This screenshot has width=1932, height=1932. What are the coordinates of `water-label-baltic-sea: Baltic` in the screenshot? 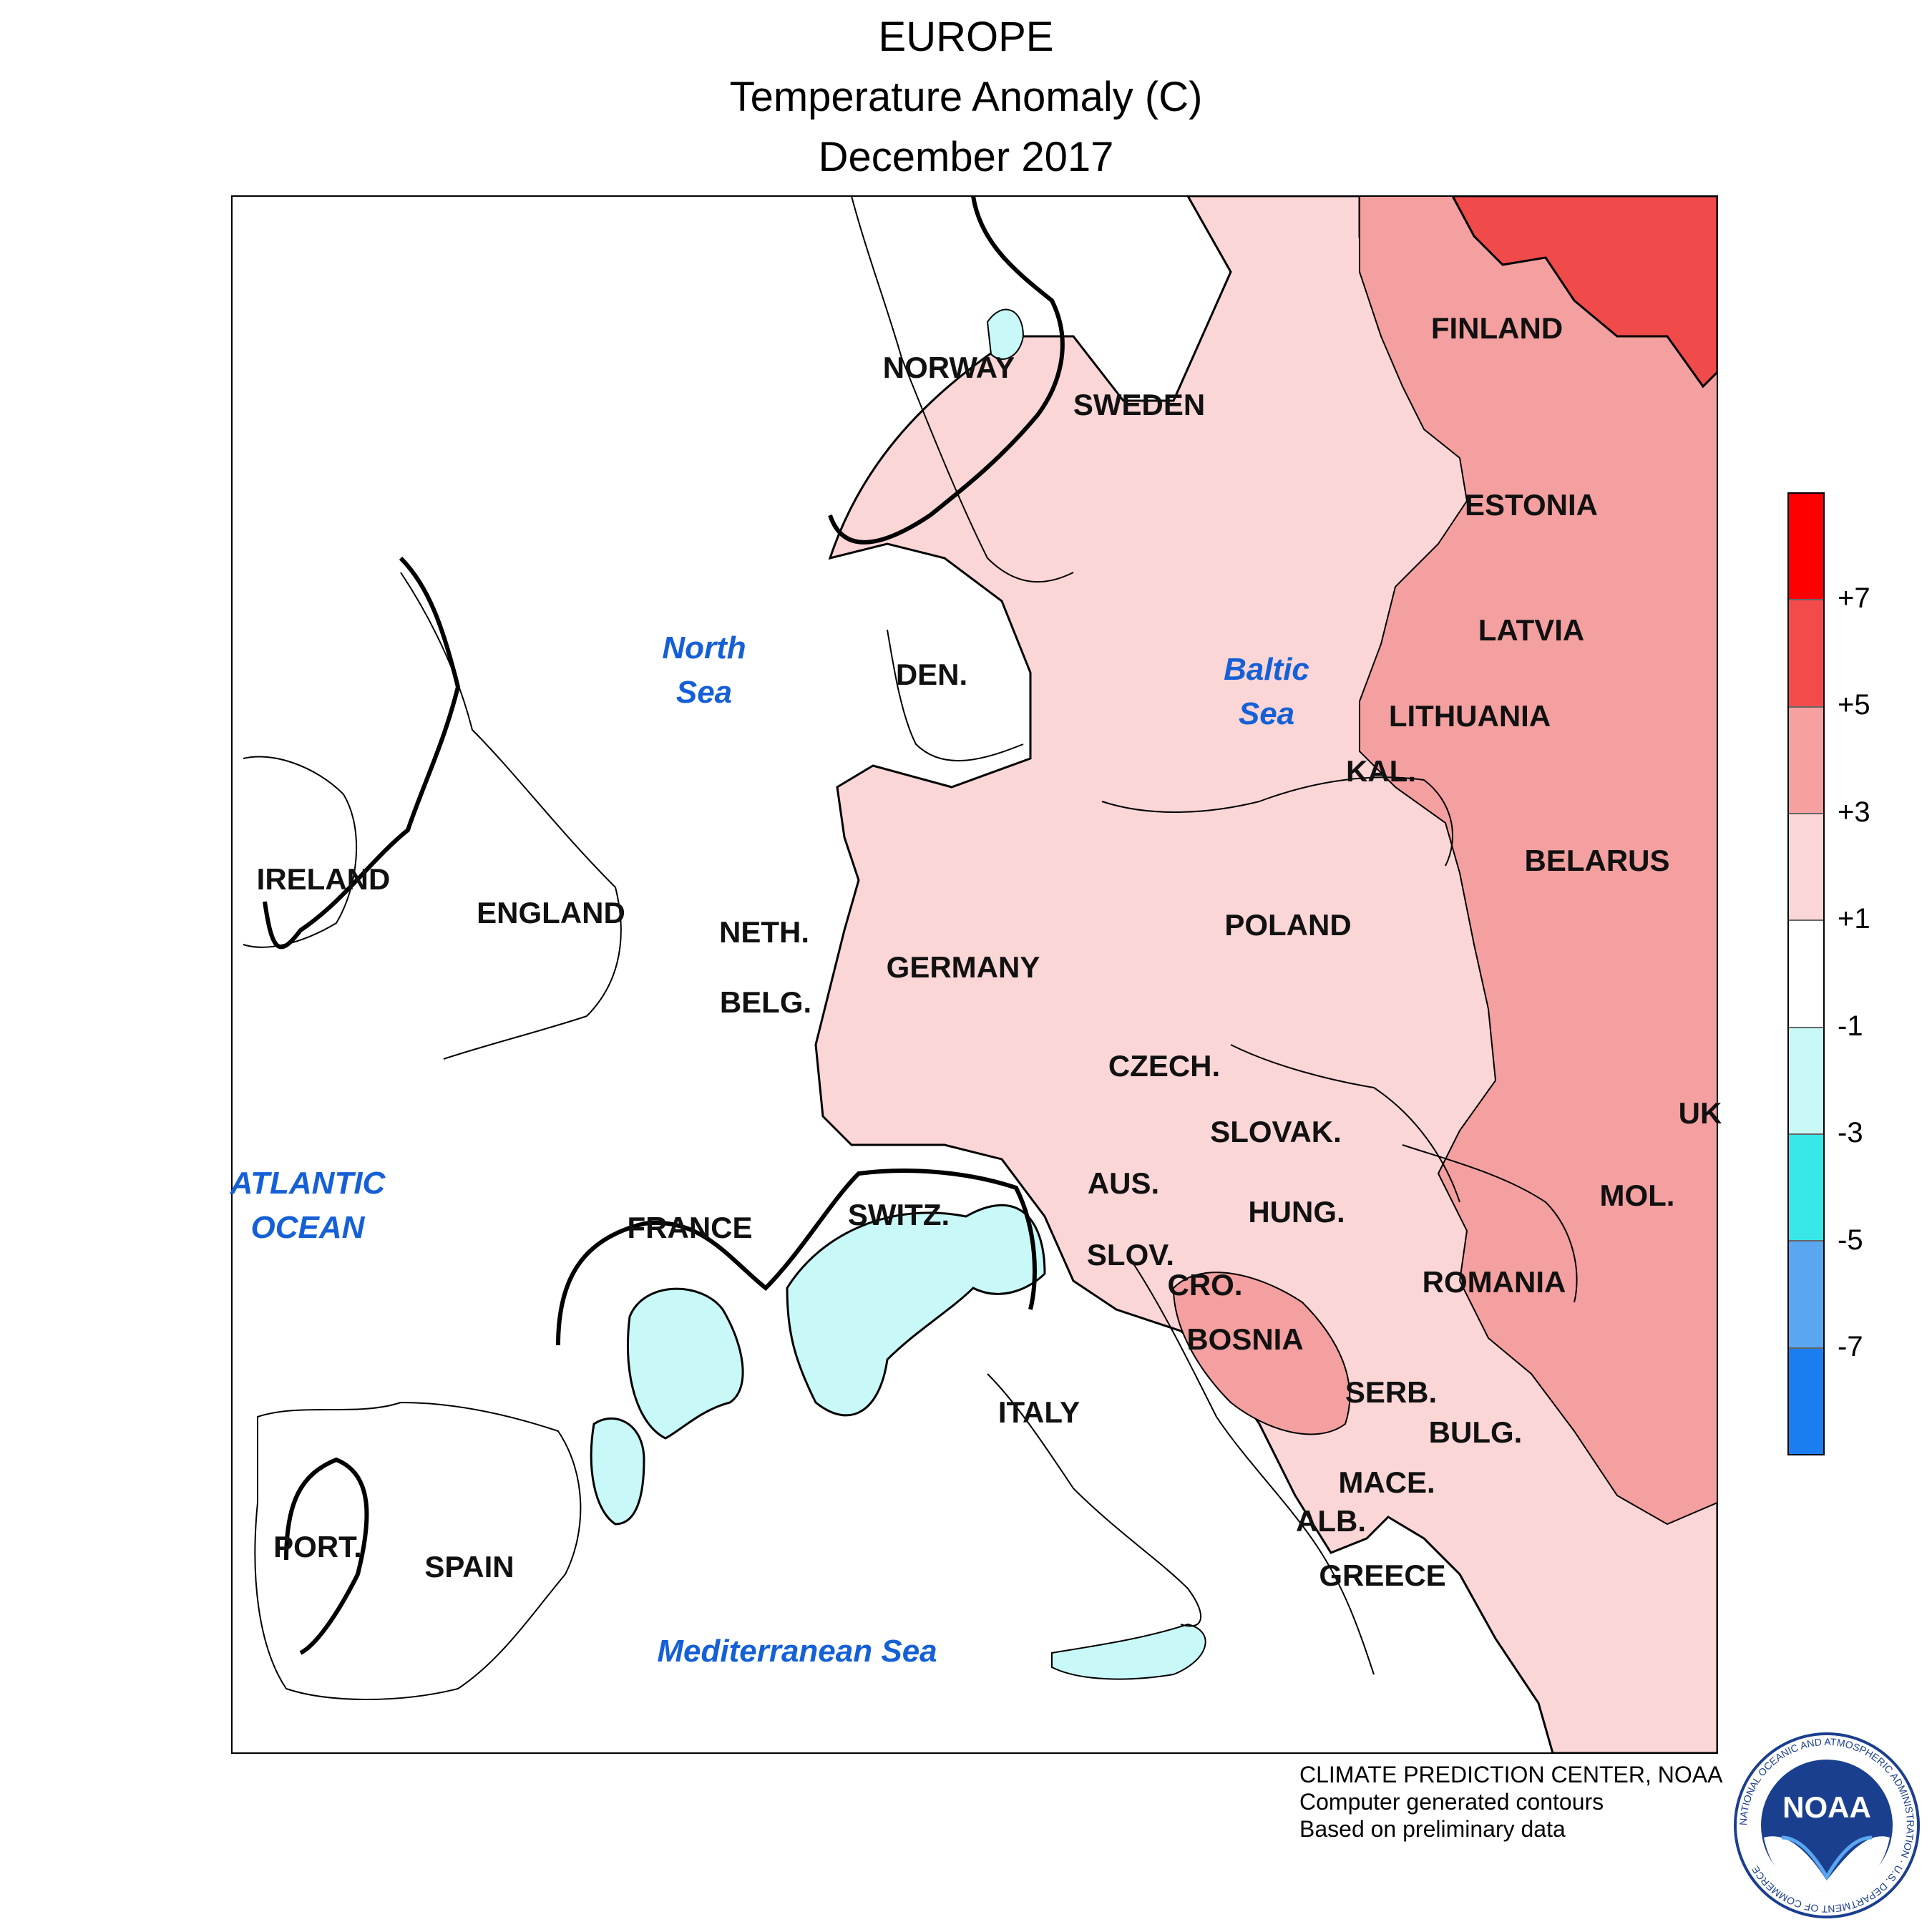 It's located at (1266, 669).